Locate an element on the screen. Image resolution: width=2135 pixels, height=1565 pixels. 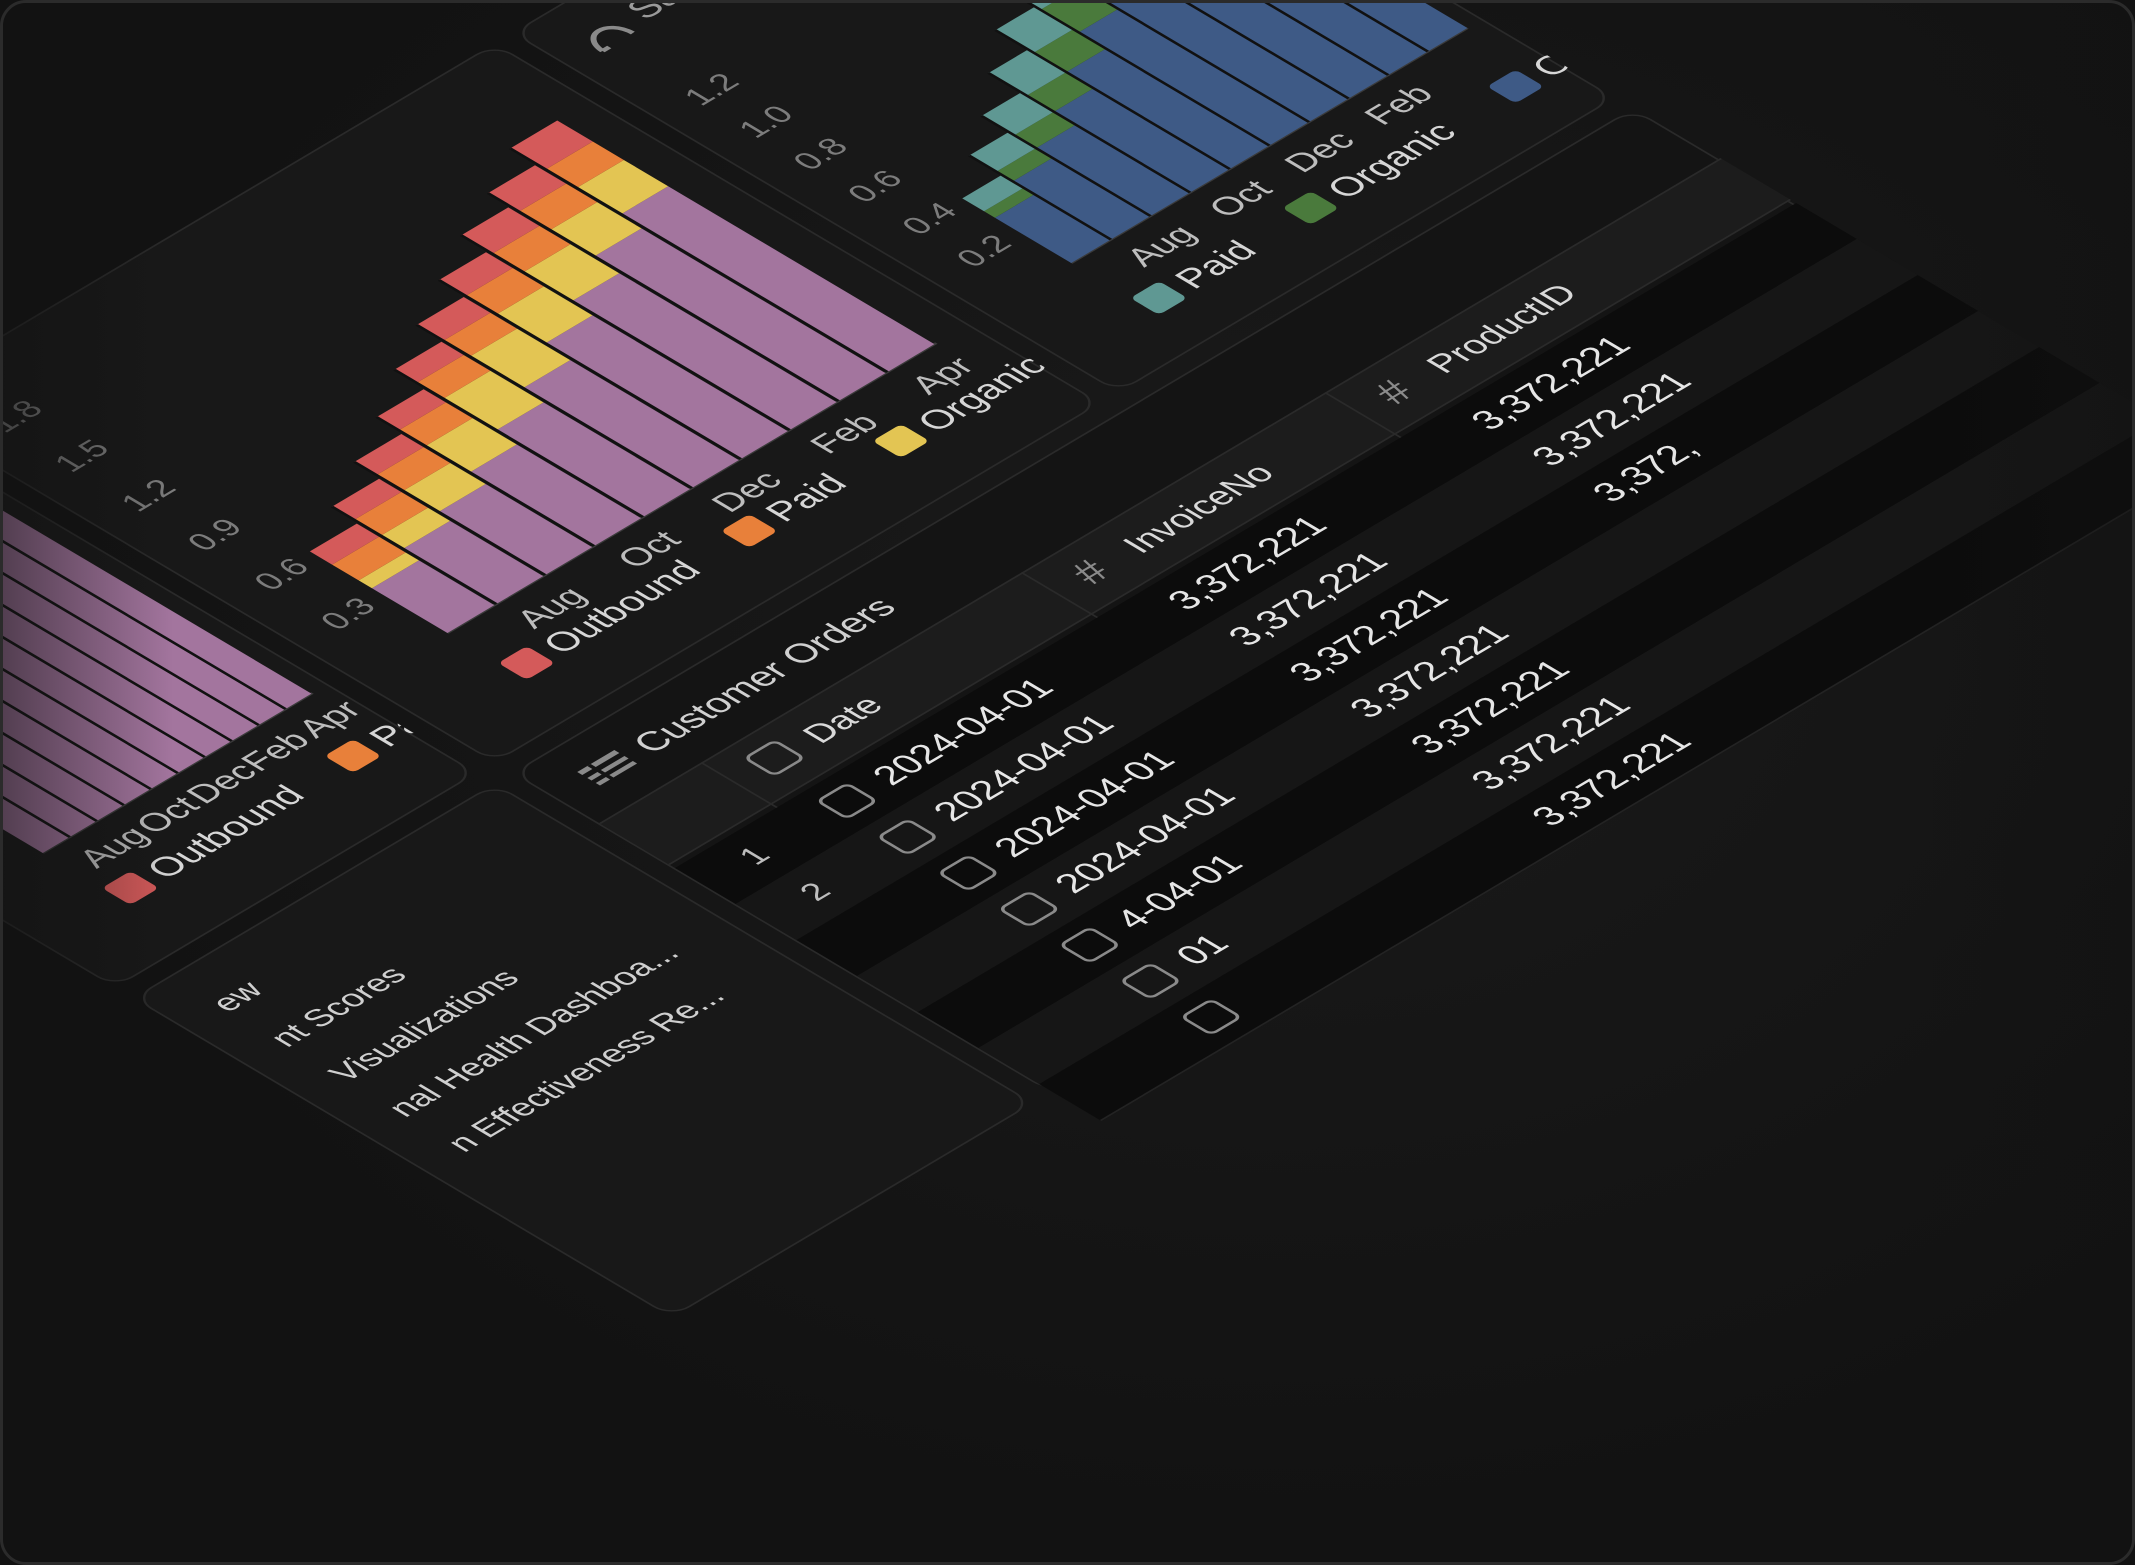
legend-swatch-other is located at coordinates (1515, 86).